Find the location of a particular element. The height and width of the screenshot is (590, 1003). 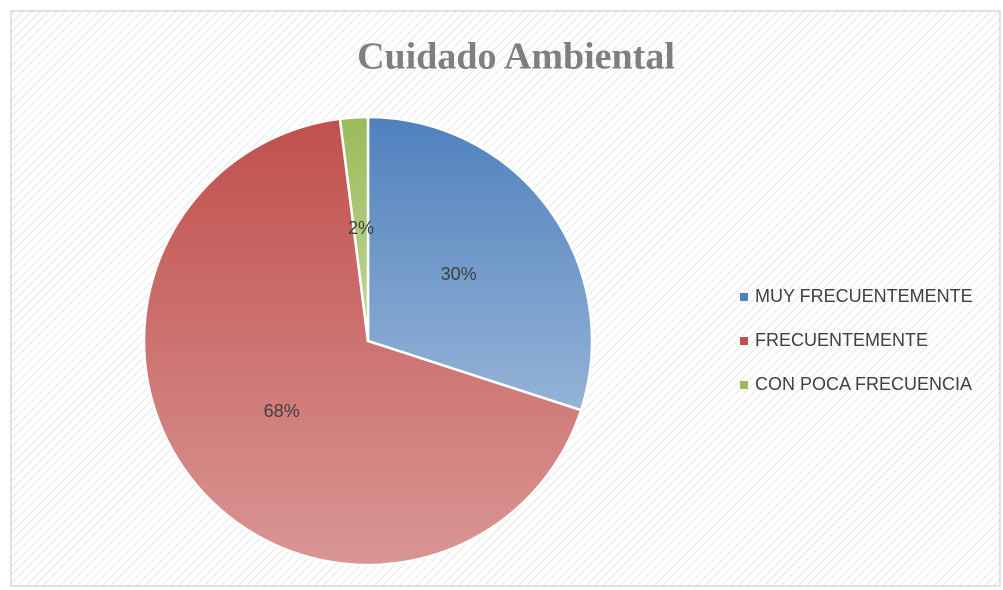

legend-label: FRECUENTEMENTE is located at coordinates (841, 340).